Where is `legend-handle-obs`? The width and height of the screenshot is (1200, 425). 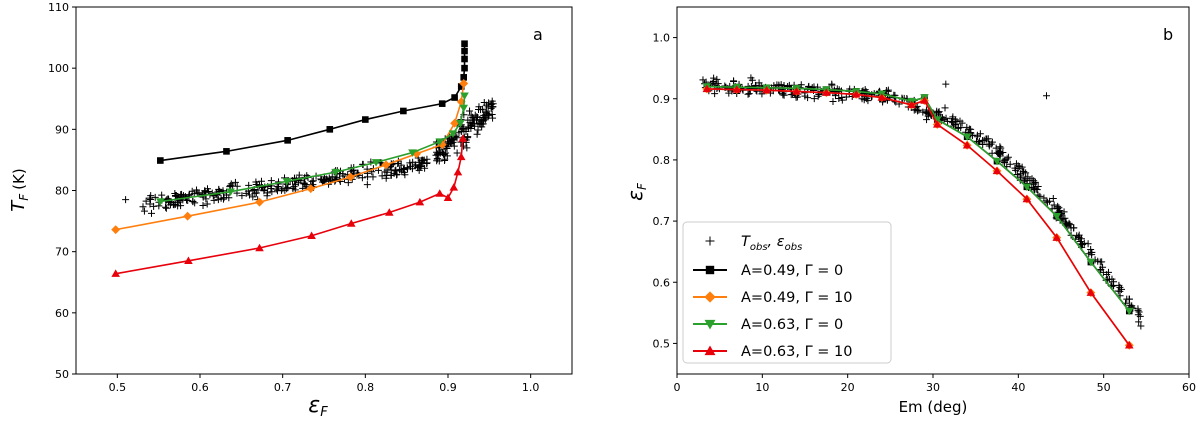
legend-handle-obs is located at coordinates (710, 241).